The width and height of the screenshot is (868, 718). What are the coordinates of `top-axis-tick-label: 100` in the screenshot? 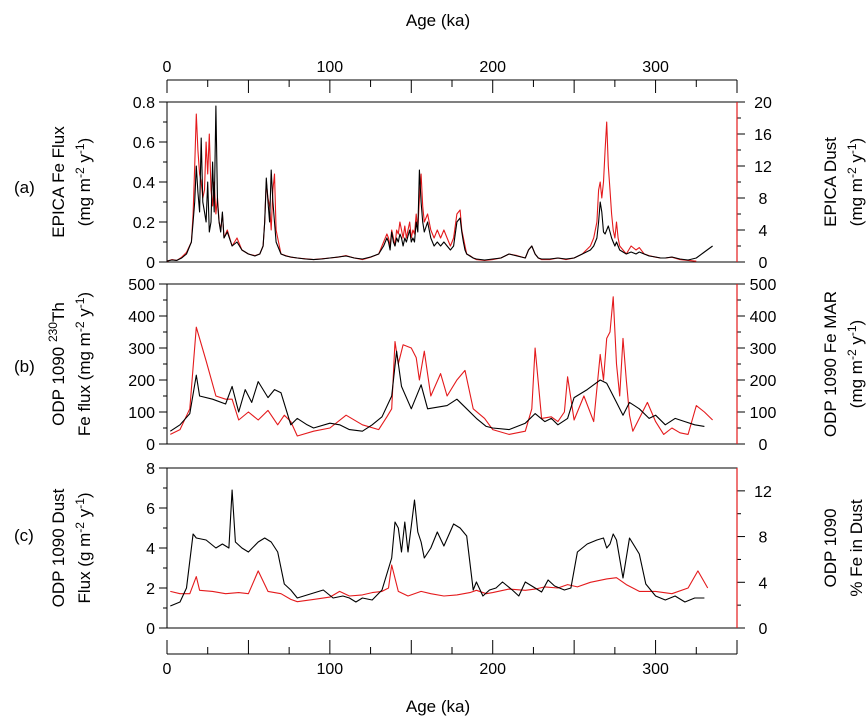 It's located at (330, 67).